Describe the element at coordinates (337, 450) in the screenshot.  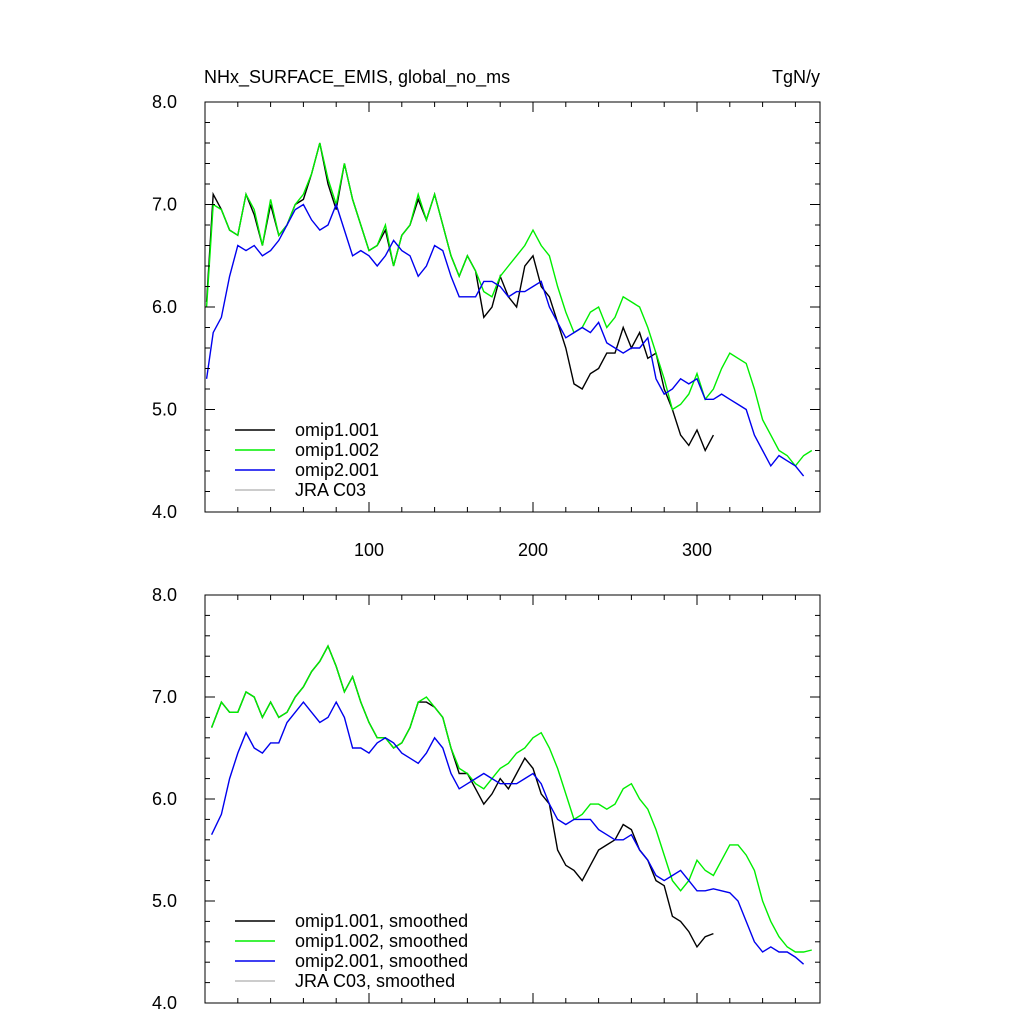
I see `raw-legend-label: omip1.002` at that location.